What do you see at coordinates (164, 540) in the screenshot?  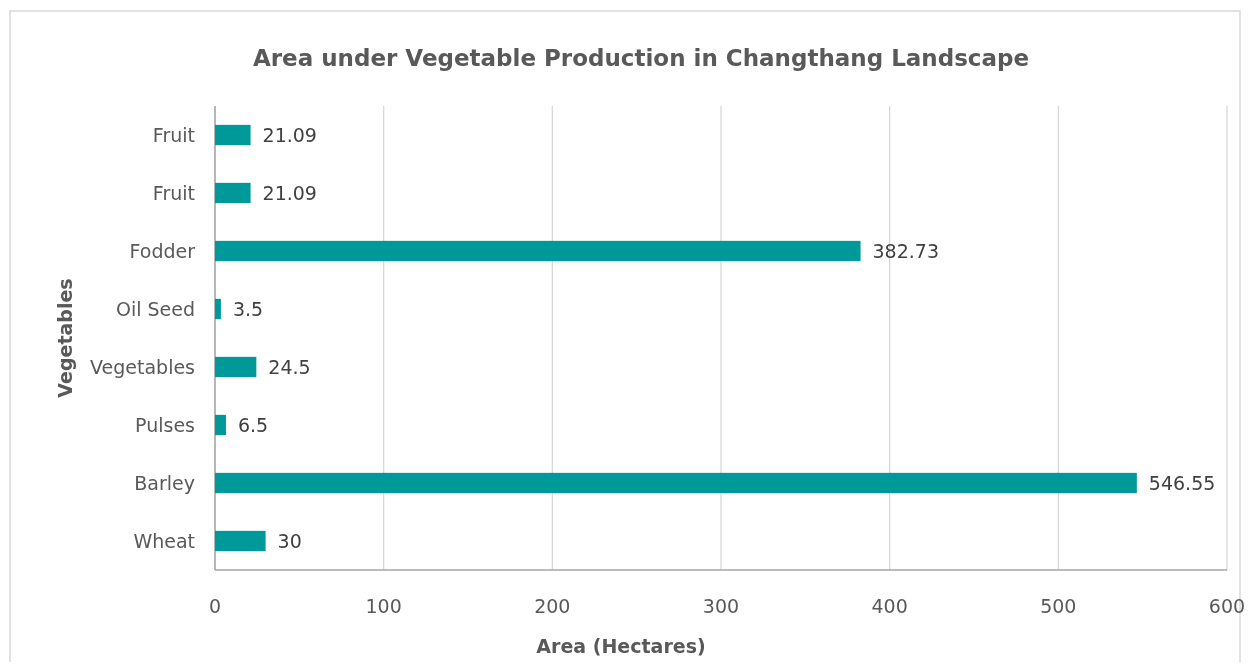 I see `y-tick-label: Wheat` at bounding box center [164, 540].